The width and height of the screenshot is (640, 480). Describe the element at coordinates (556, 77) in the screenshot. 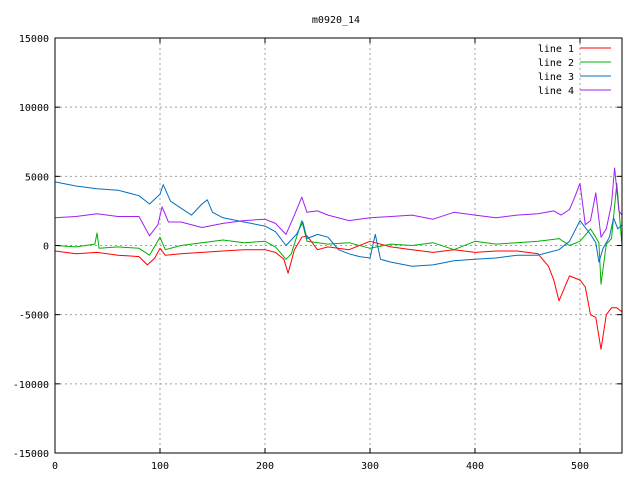

I see `legend-label: line 3` at that location.